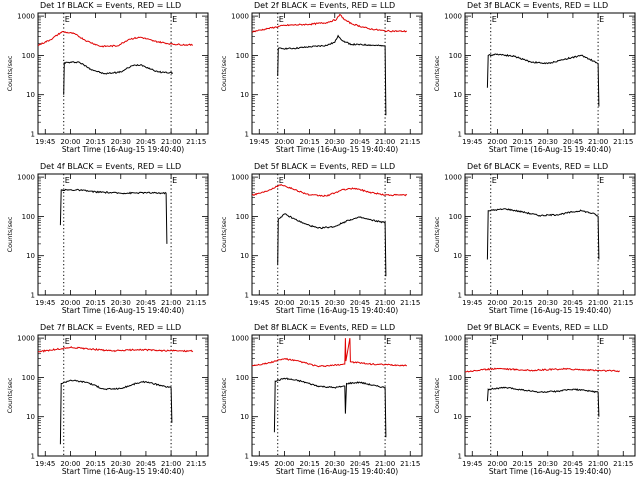  What do you see at coordinates (110, 5) in the screenshot?
I see `panel-title: Det 1f BLACK = Events, RED = LLD` at bounding box center [110, 5].